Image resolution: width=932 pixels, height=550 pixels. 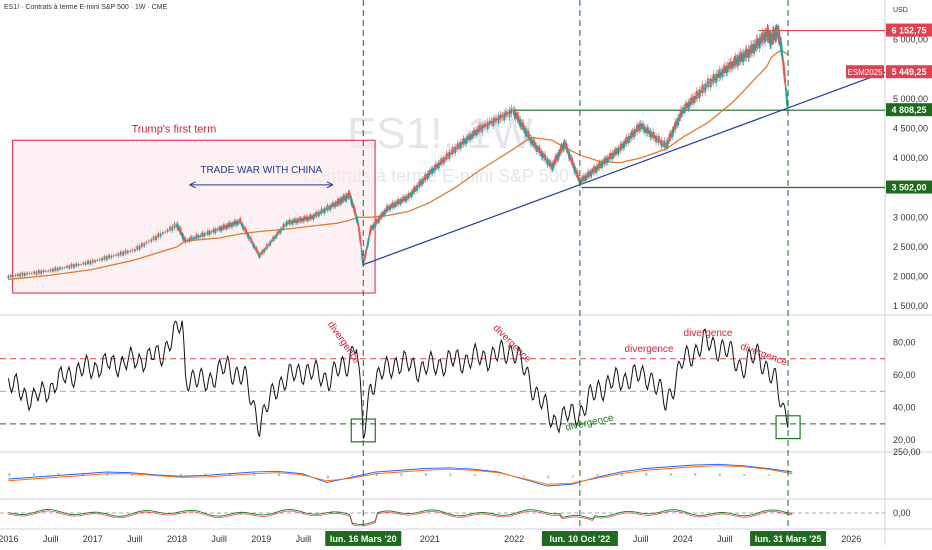 I want to click on trump-term-box, so click(x=194, y=216).